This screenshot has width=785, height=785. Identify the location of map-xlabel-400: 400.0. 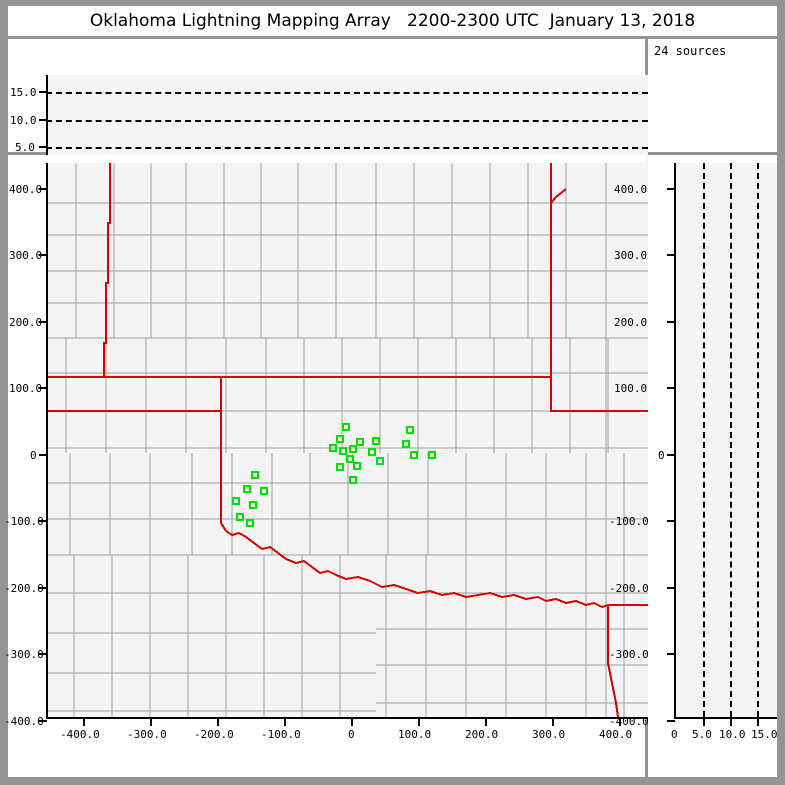
(616, 734).